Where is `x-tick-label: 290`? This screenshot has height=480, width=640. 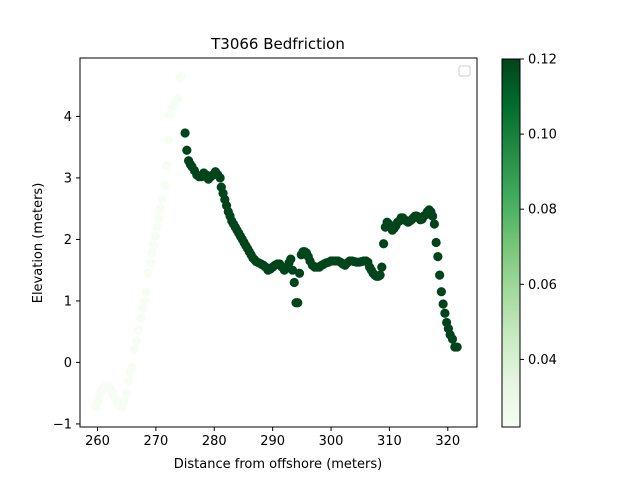
x-tick-label: 290 is located at coordinates (272, 441).